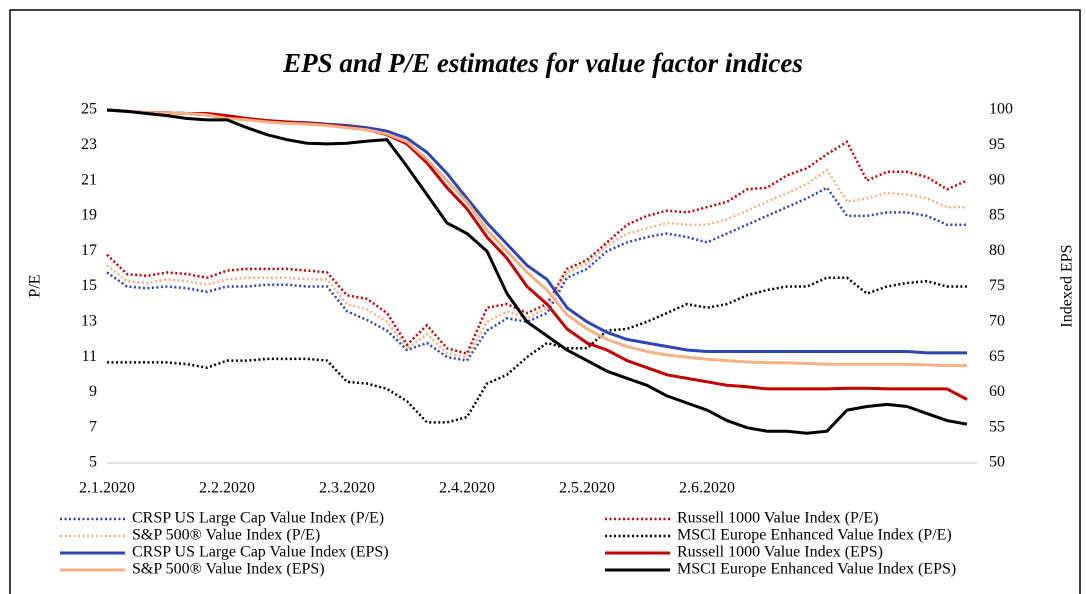 This screenshot has height=594, width=1086. I want to click on legend-label: Russell 1000 Value Index (EPS), so click(780, 552).